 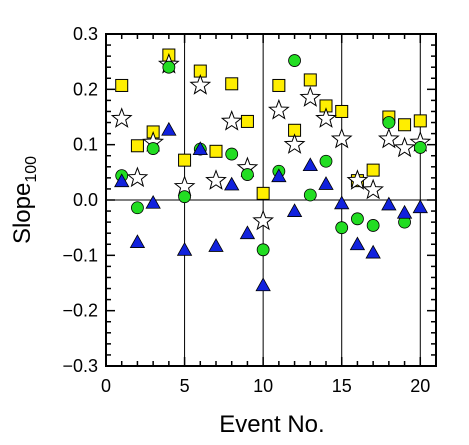 I want to click on x-axis-title: Event No., so click(x=271, y=424).